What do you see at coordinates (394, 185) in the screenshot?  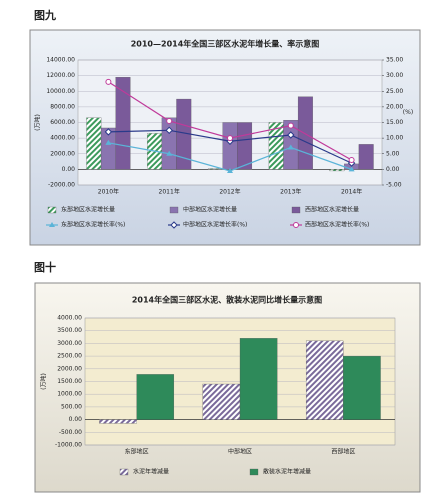 I see `y2-tick-label: -5.00` at bounding box center [394, 185].